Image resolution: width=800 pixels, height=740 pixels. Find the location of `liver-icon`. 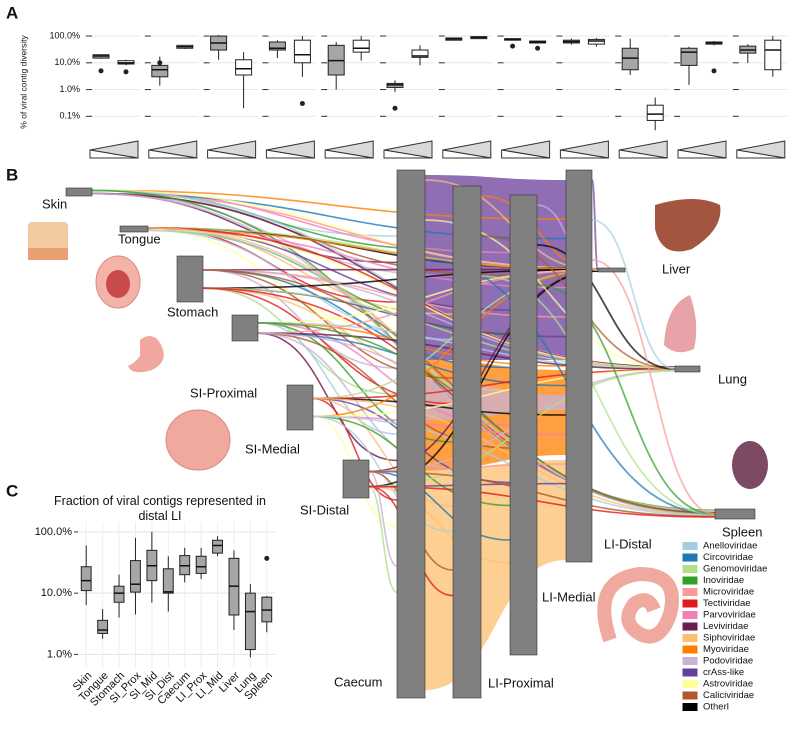

liver-icon is located at coordinates (688, 225).